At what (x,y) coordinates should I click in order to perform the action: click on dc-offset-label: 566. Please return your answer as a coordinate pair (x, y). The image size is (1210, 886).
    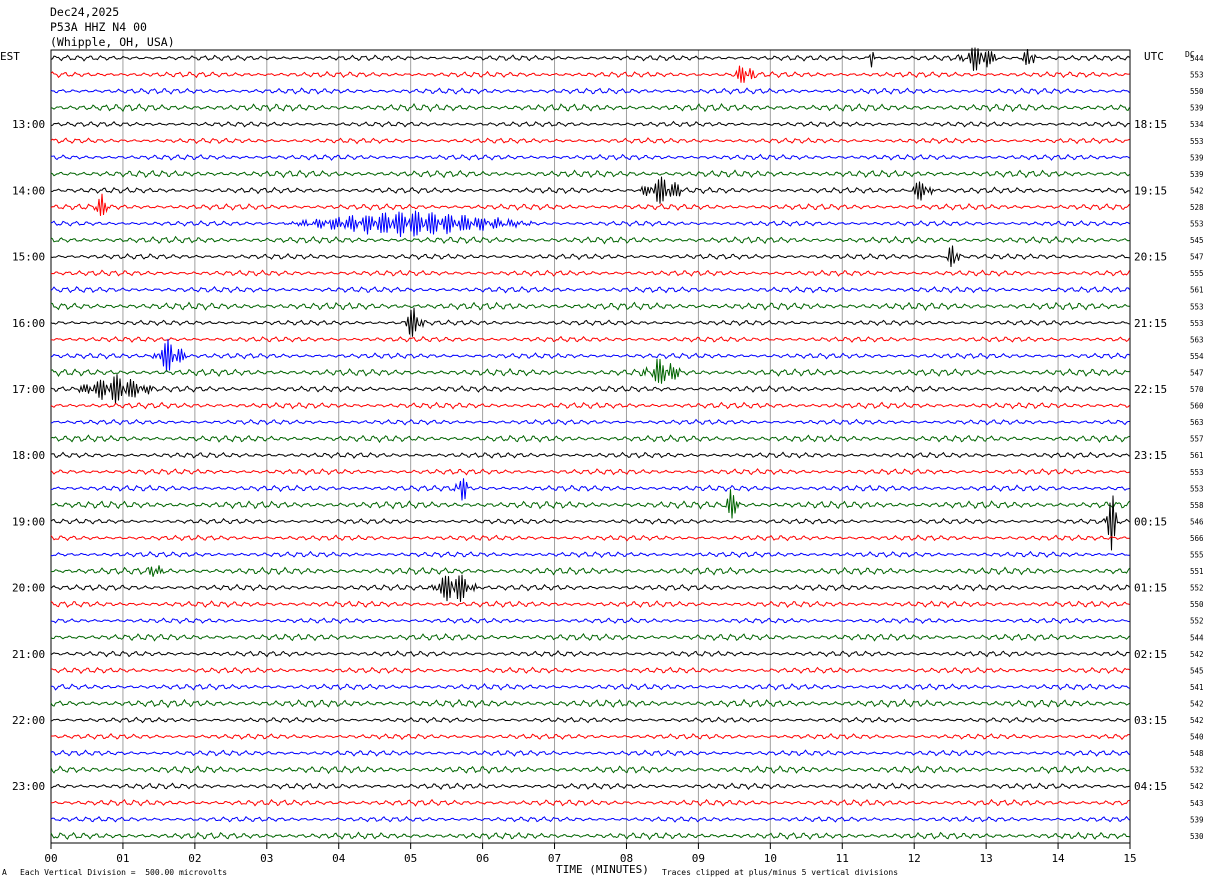
    Looking at the image, I should click on (1197, 538).